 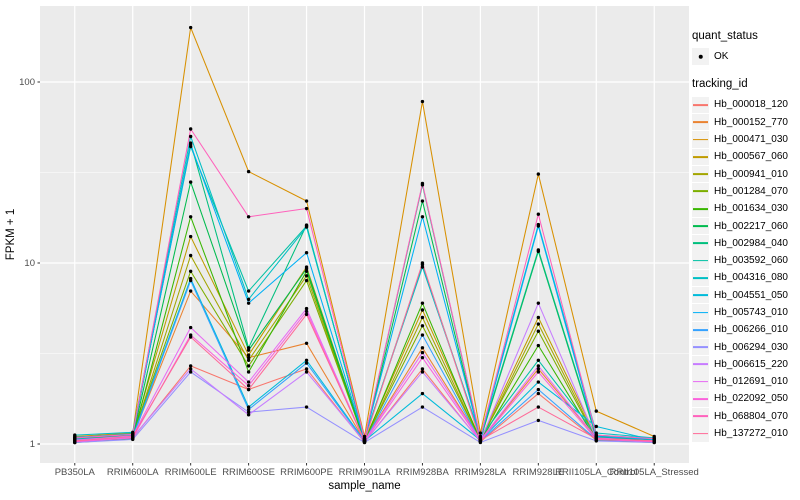 What do you see at coordinates (740, 295) in the screenshot?
I see `legend-item-Hb_004551_050: Hb_004551_050` at bounding box center [740, 295].